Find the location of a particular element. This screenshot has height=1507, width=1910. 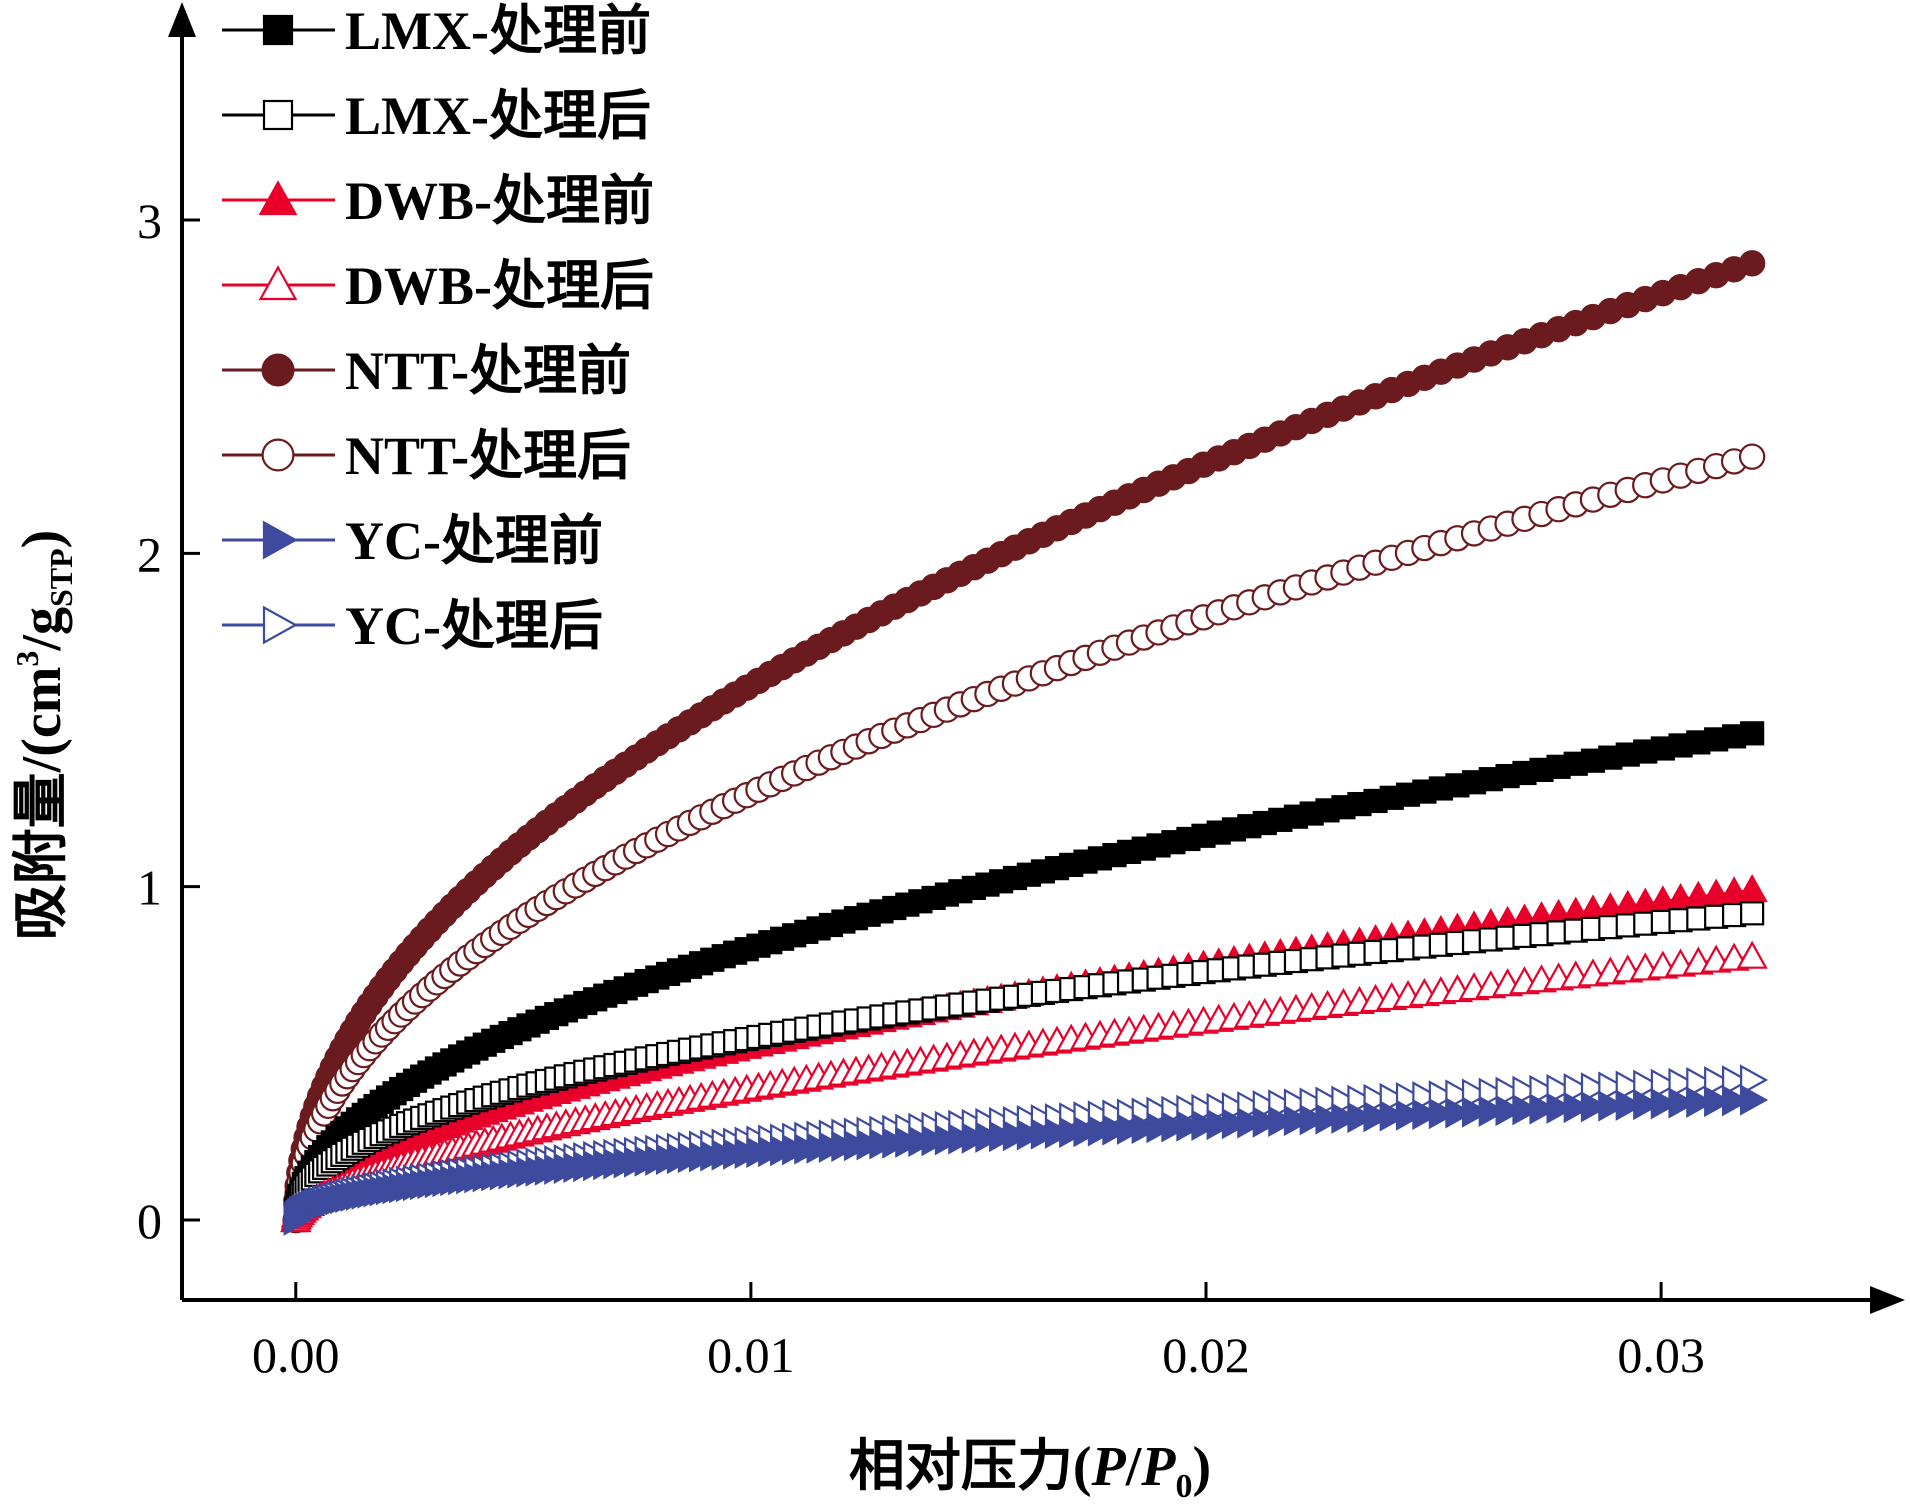

y-axis-title: 吸附量/(cm3/gSTP) is located at coordinates (44, 735).